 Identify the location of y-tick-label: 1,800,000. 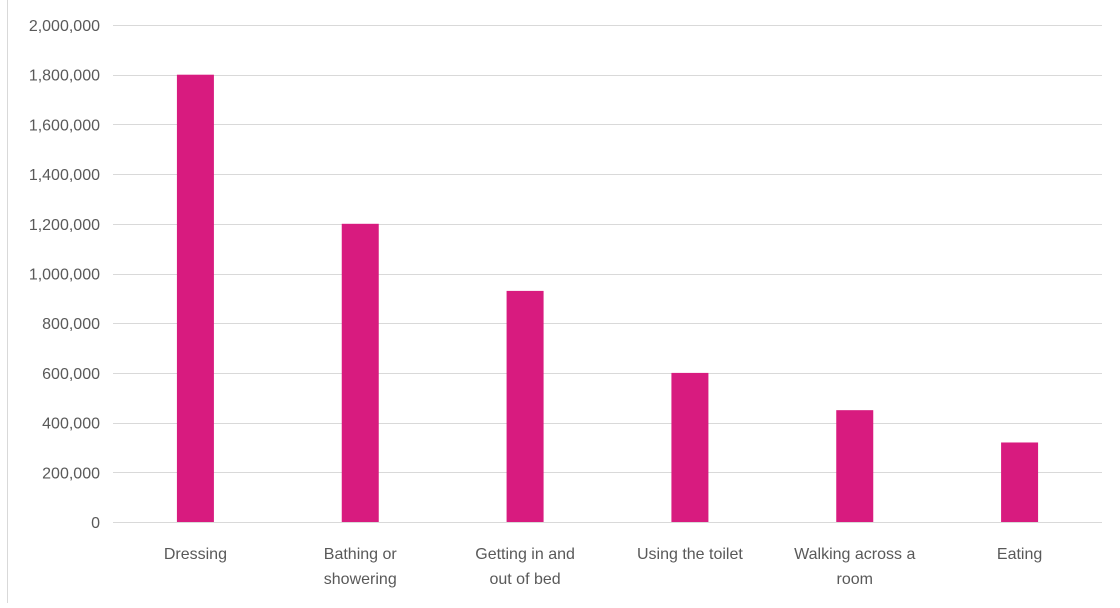
(64, 76).